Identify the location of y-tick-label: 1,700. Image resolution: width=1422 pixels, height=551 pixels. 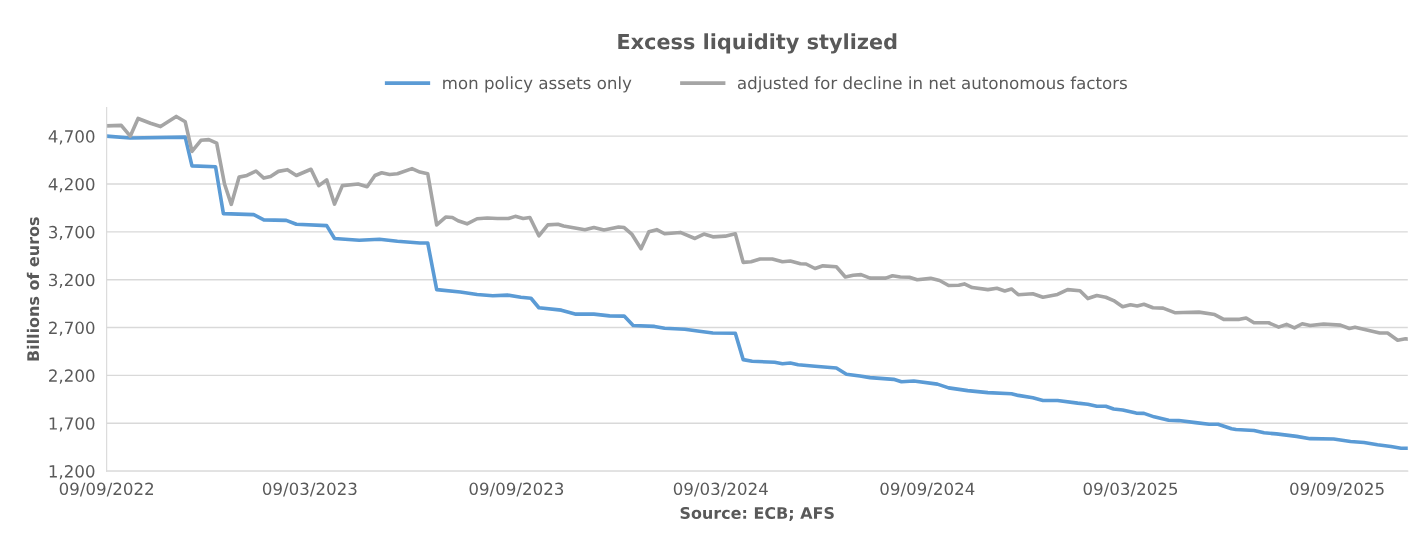
(72, 424).